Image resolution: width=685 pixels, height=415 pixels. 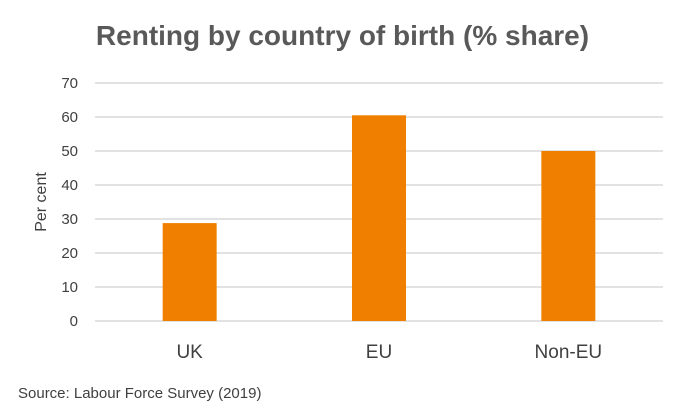 What do you see at coordinates (69, 219) in the screenshot?
I see `y-tick-label: 30` at bounding box center [69, 219].